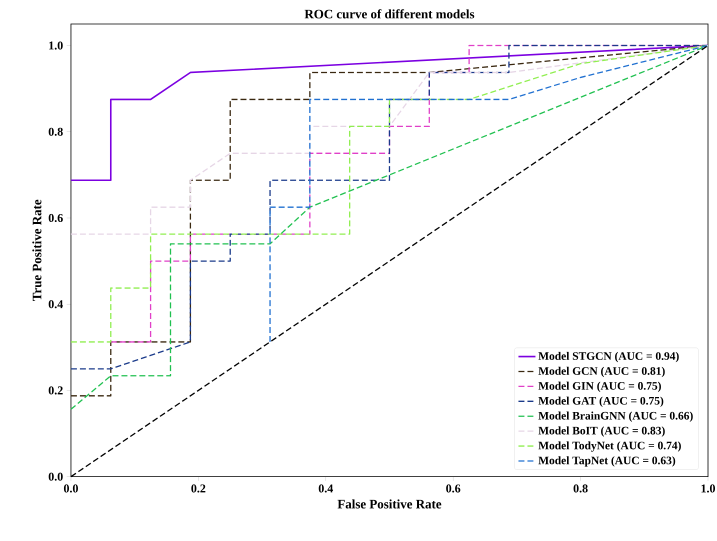  What do you see at coordinates (615, 417) in the screenshot?
I see `legend-label: Model BrainGNN (AUC = 0.66)` at bounding box center [615, 417].